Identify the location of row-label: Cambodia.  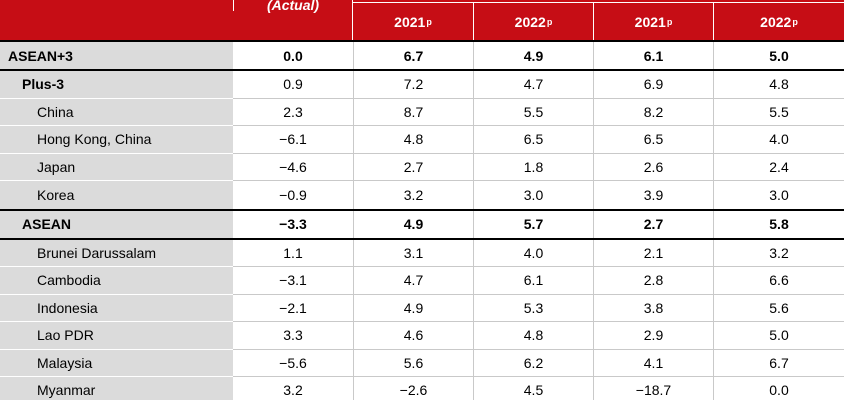
(116, 281).